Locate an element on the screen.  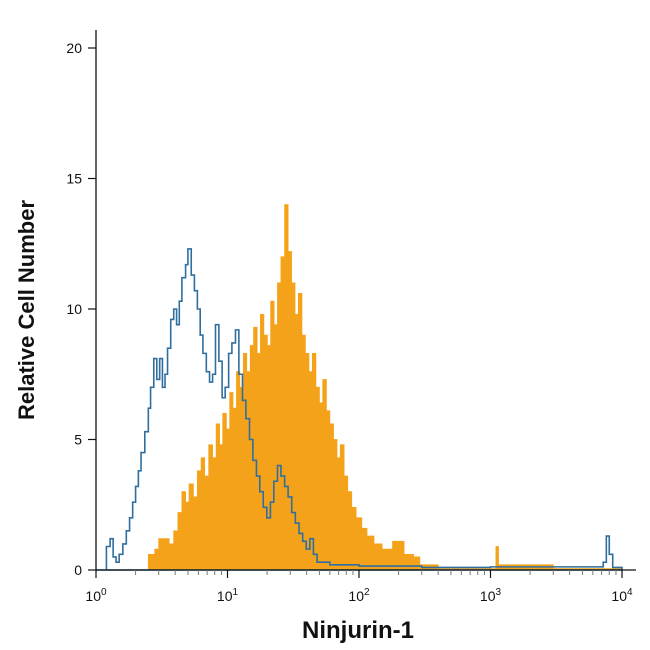
x-tick-label: 10³ is located at coordinates (491, 595).